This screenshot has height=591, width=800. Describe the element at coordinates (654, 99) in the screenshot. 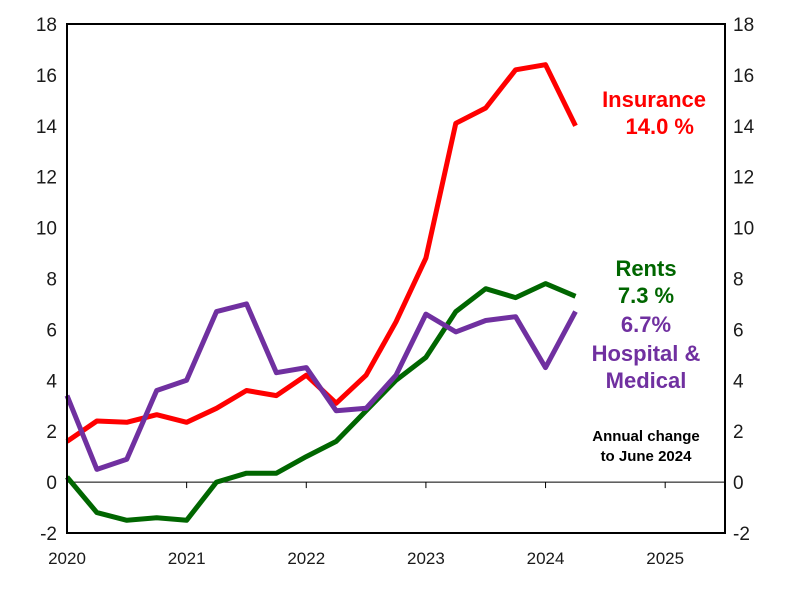

I see `insurance-label: Insurance` at that location.